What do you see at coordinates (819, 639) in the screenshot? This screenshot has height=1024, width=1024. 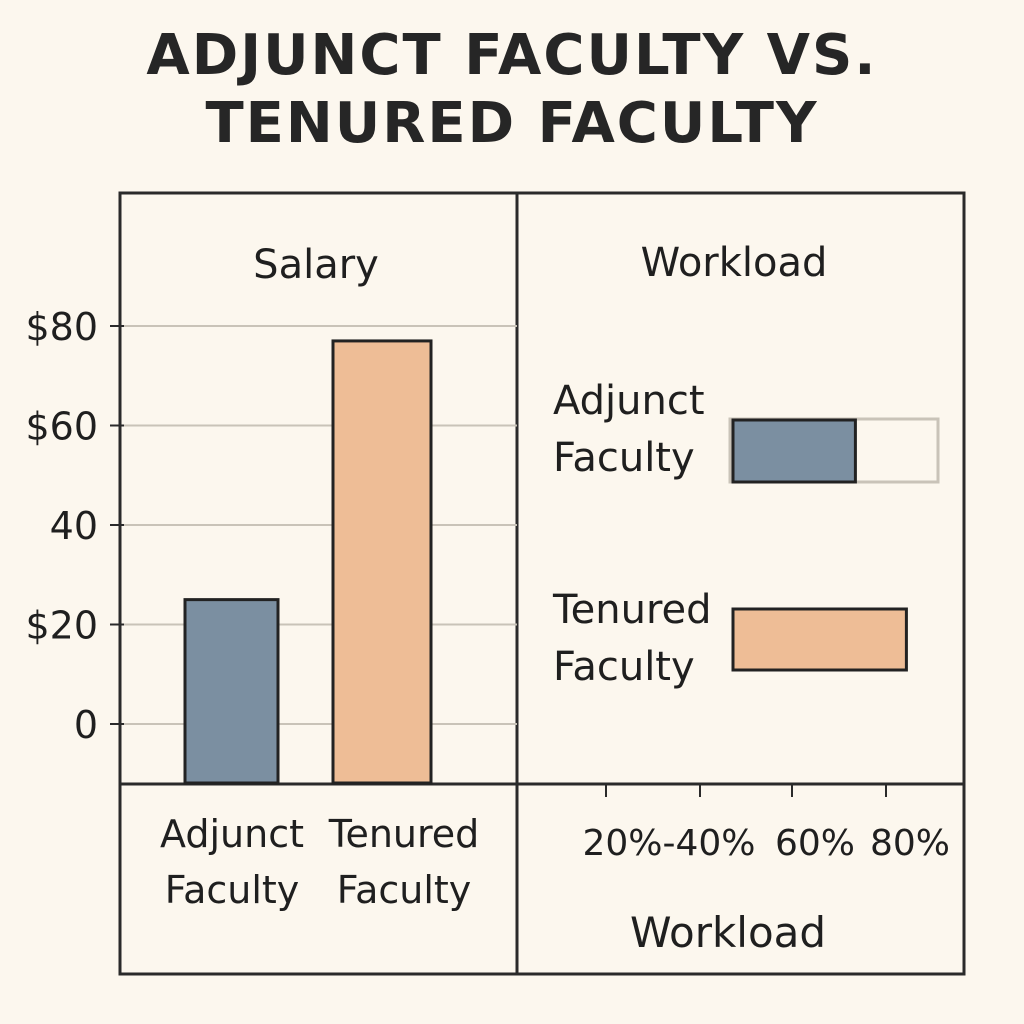 I see `workload-bar-tenured-faculty` at bounding box center [819, 639].